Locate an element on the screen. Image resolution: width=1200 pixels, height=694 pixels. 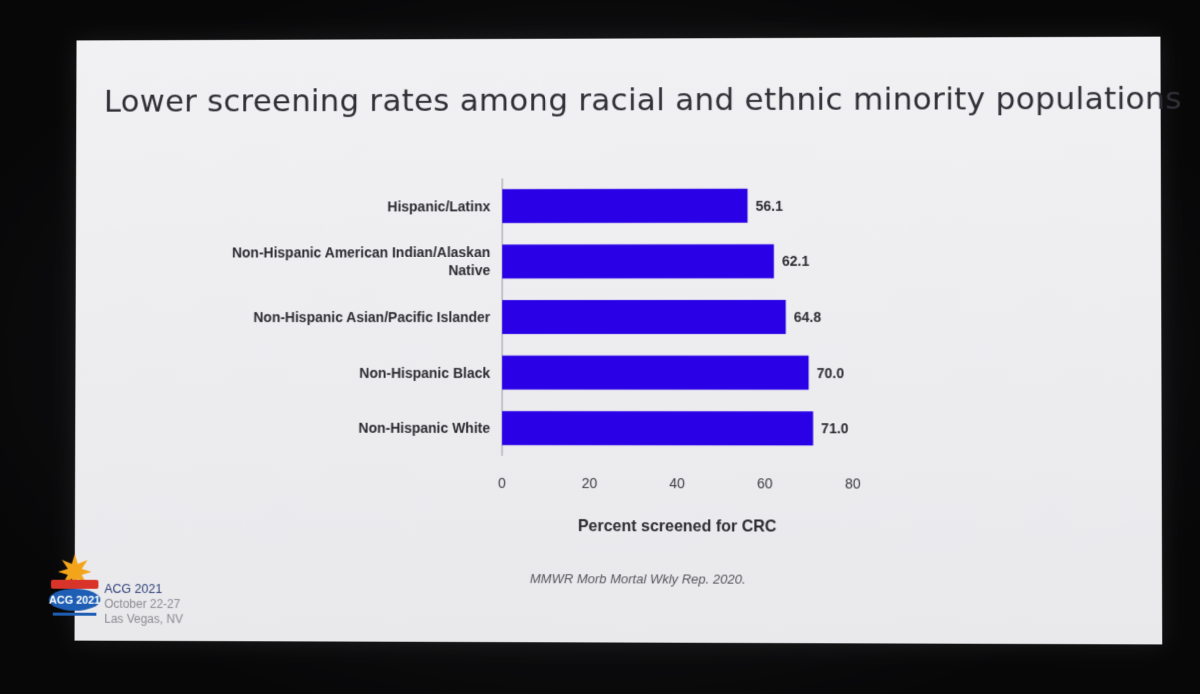
x-tick-label: 40 is located at coordinates (677, 483).